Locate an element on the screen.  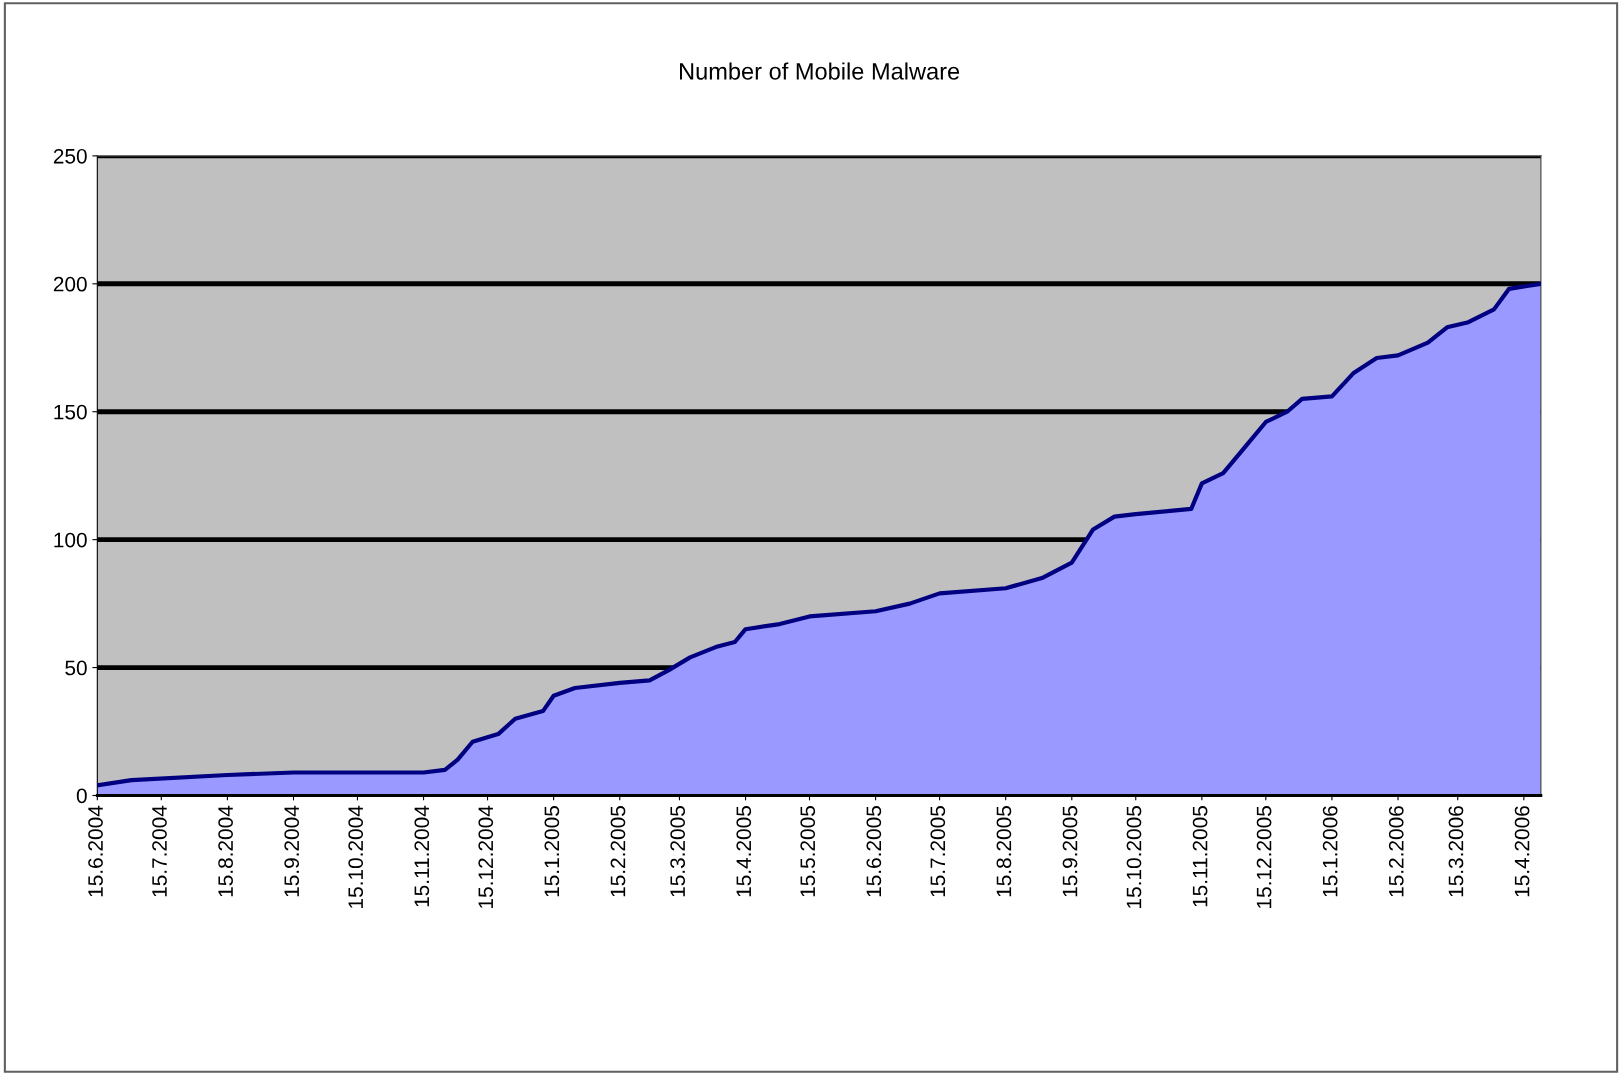
chart-title: Number of Mobile Malware is located at coordinates (819, 71).